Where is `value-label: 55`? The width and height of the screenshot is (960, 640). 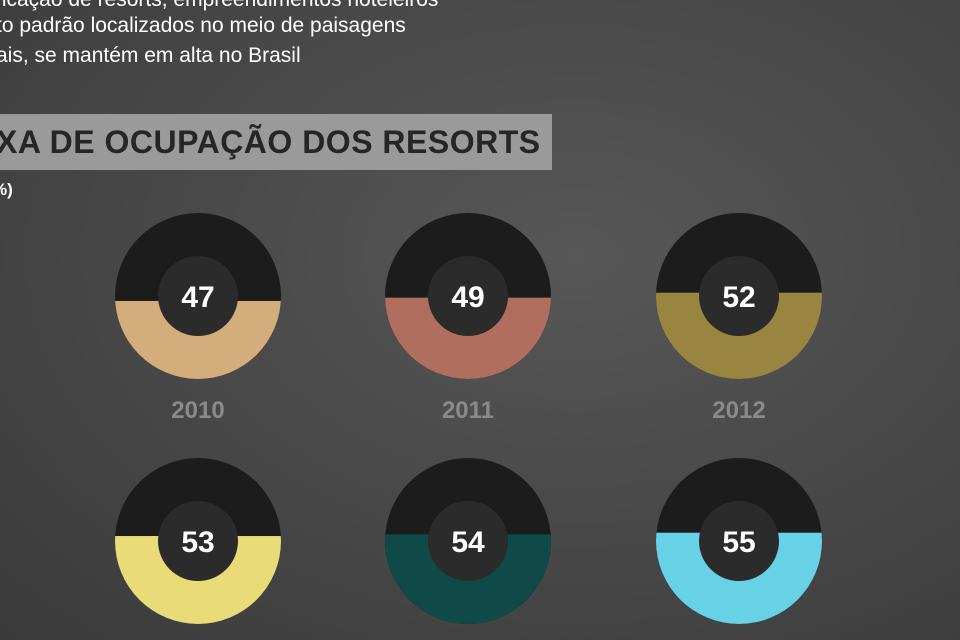
value-label: 55 is located at coordinates (738, 542).